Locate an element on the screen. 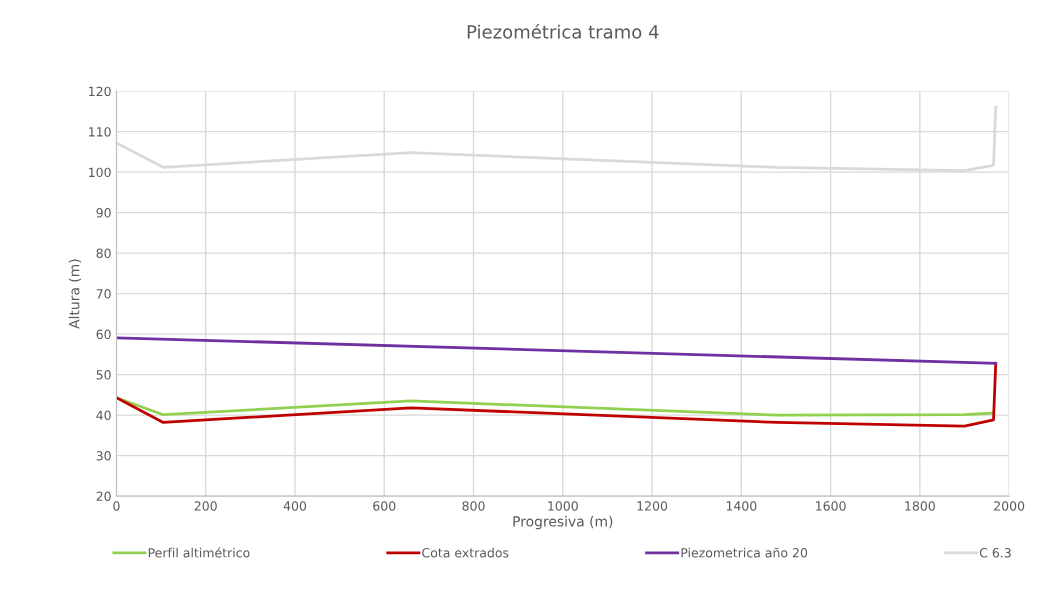 Image resolution: width=1049 pixels, height=592 pixels. y-tick-label: 60 is located at coordinates (103, 334).